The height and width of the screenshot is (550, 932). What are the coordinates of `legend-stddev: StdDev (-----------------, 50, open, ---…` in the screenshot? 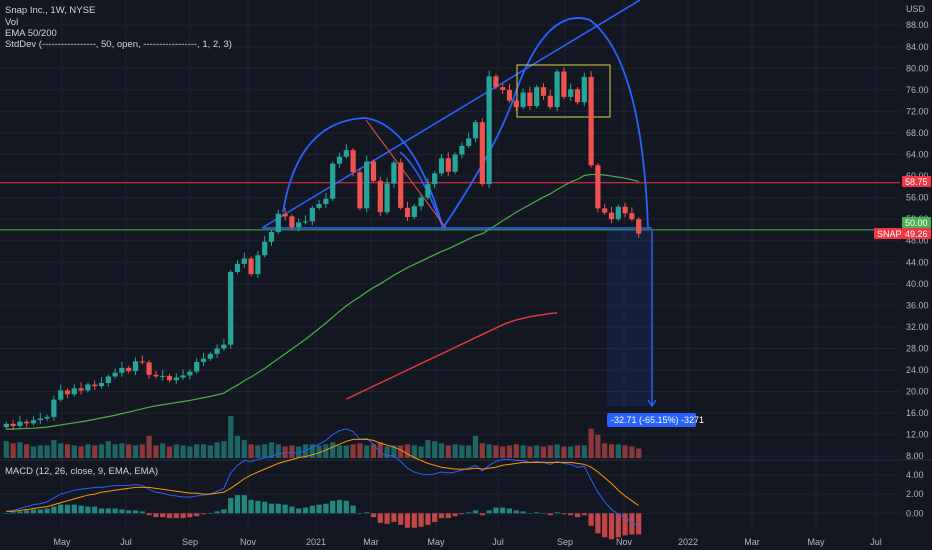 It's located at (118, 44).